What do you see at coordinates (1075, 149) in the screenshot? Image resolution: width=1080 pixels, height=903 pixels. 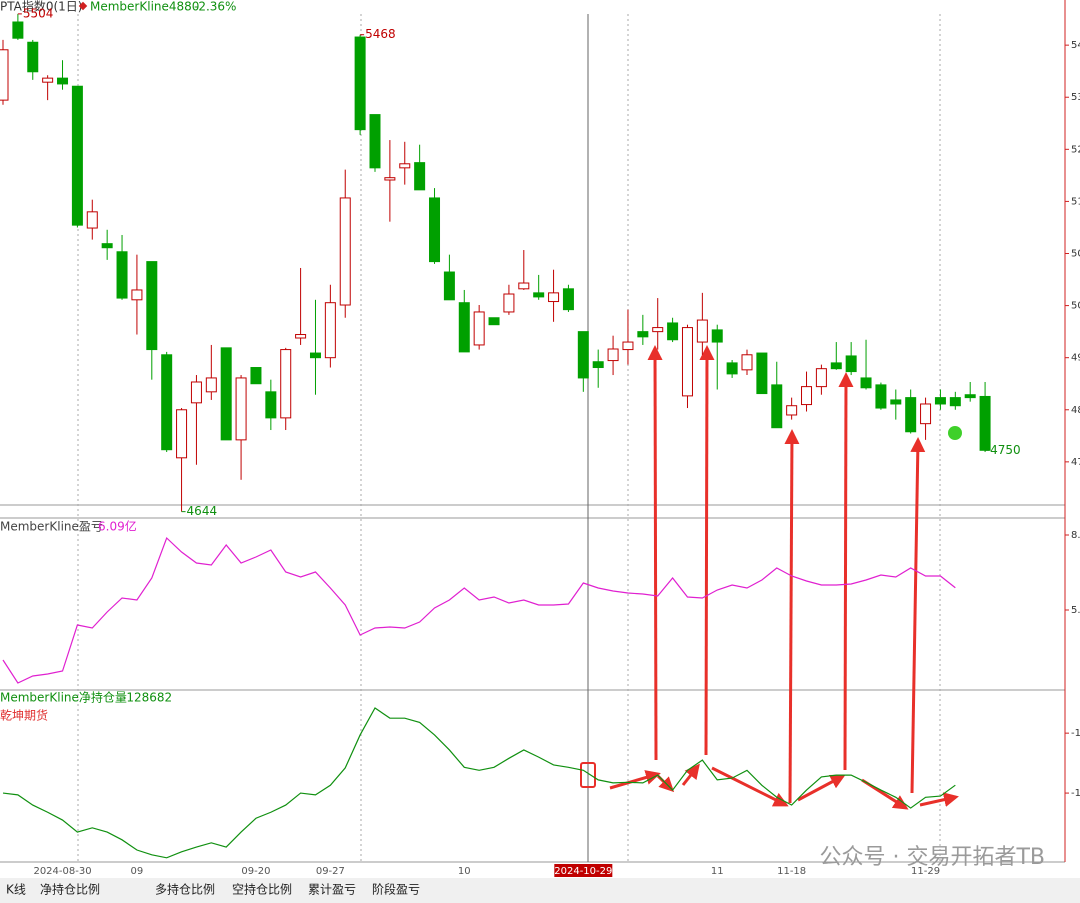 I see `y-tick-label: 5270` at bounding box center [1075, 149].